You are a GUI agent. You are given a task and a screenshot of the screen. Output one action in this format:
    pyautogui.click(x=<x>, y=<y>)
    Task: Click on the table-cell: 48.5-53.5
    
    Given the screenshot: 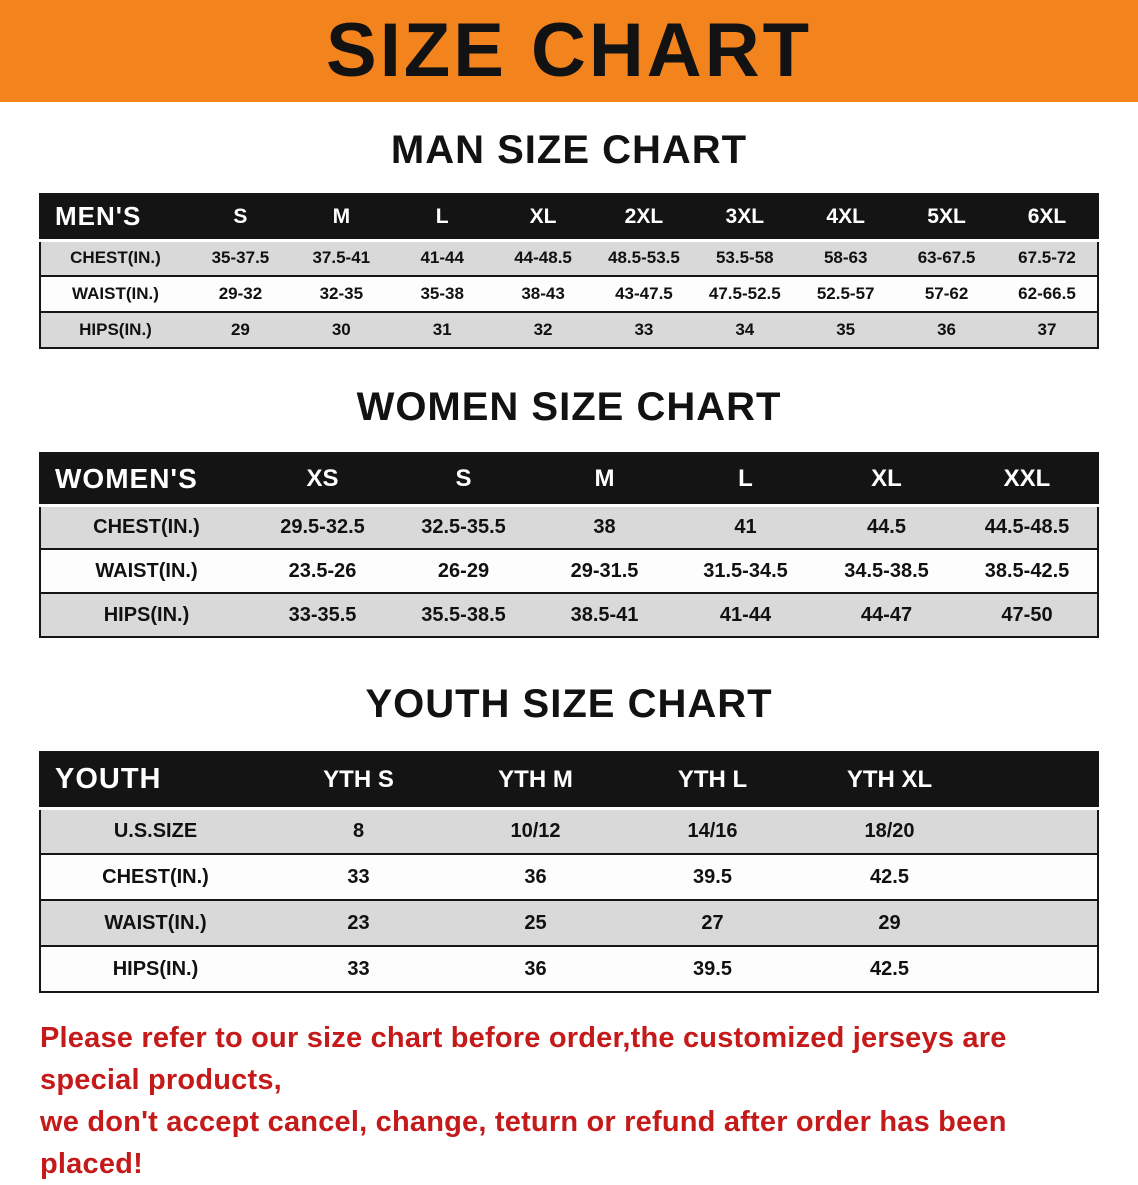 What is the action you would take?
    pyautogui.click(x=644, y=258)
    